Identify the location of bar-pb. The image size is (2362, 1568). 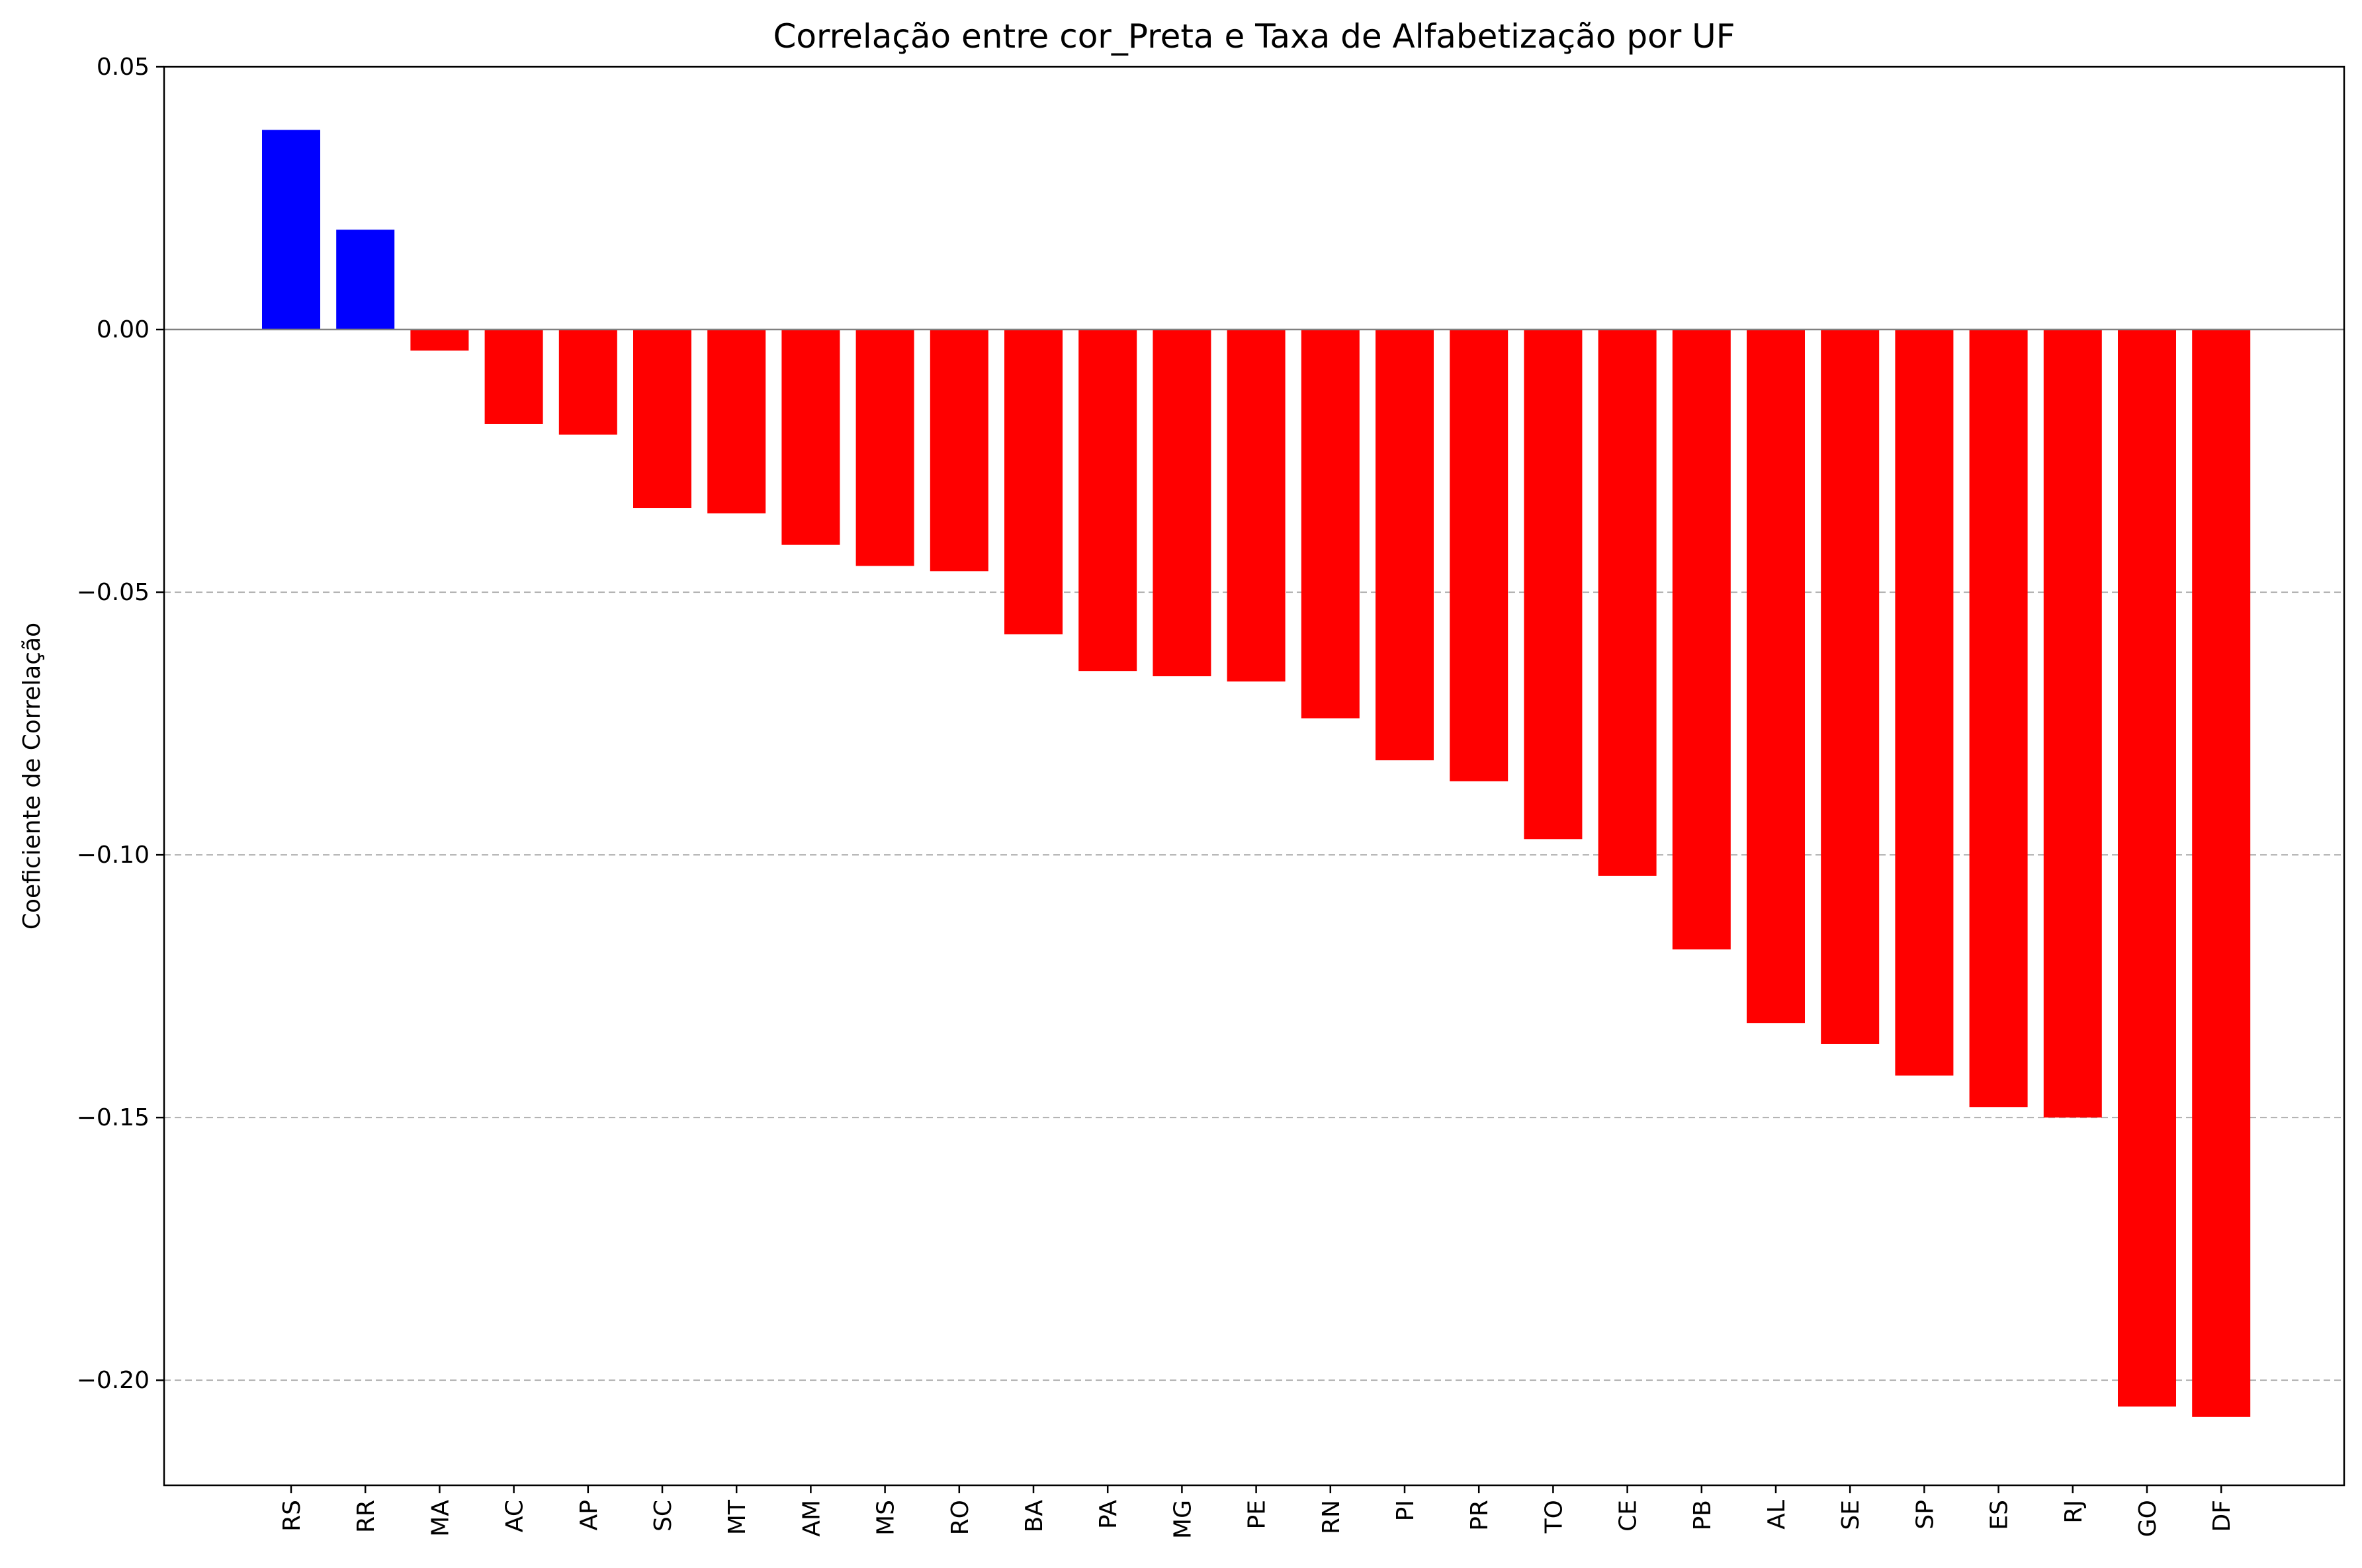
(1701, 640).